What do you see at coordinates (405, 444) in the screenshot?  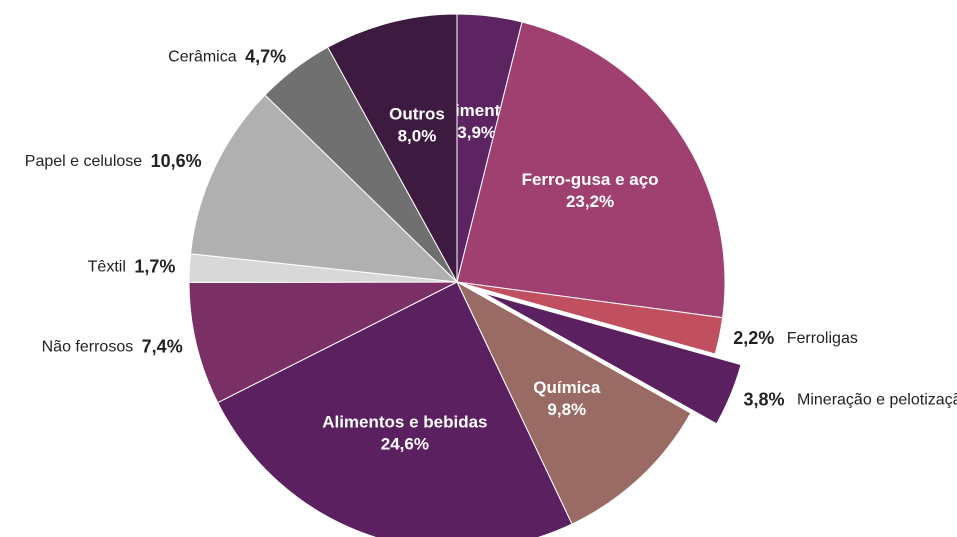 I see `slice-value-label: 24,6%` at bounding box center [405, 444].